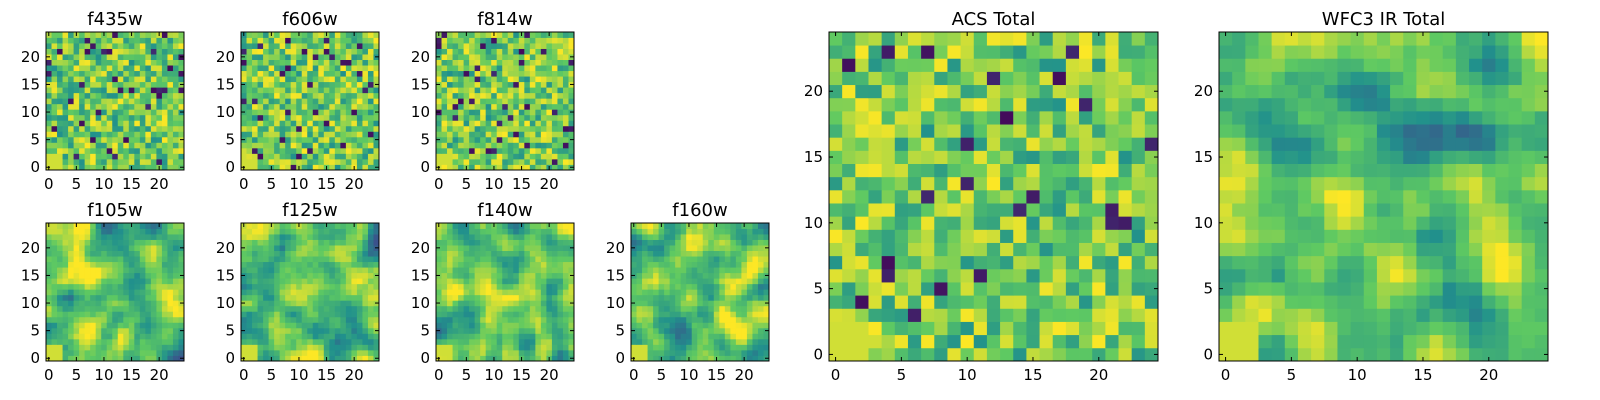  Describe the element at coordinates (662, 375) in the screenshot. I see `x-tick-label: 5` at that location.